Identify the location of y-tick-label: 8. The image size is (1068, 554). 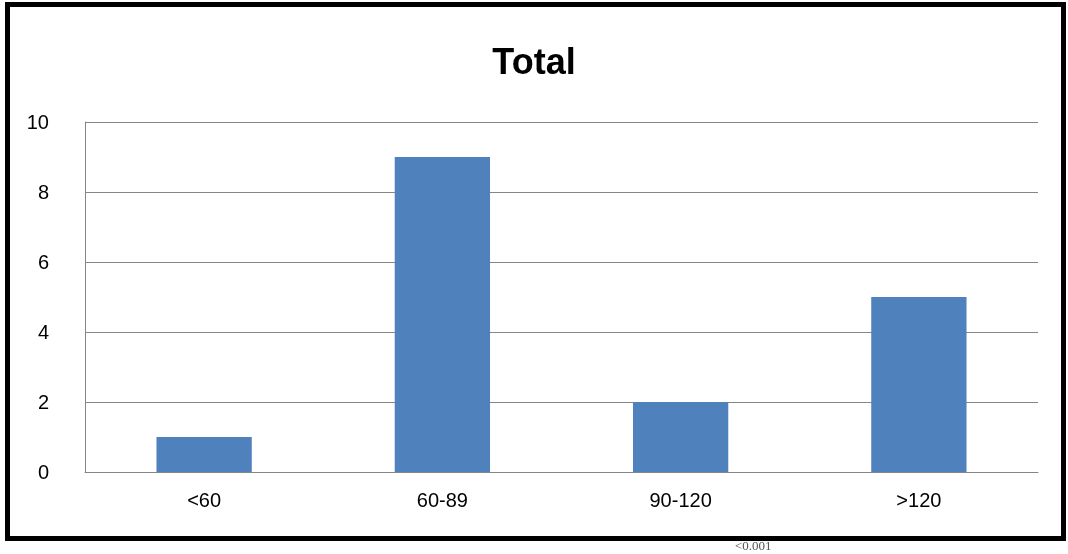
(43, 192).